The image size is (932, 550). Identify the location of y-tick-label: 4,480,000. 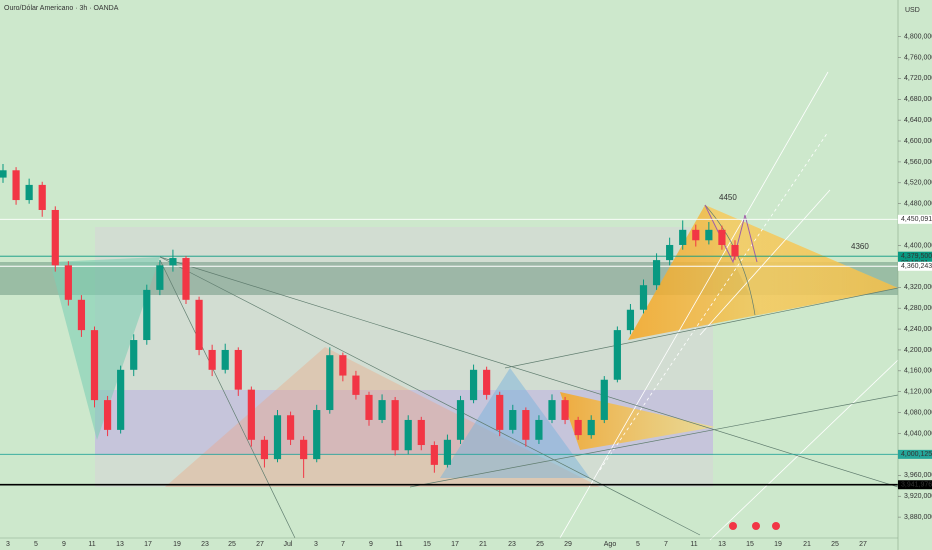
(918, 204).